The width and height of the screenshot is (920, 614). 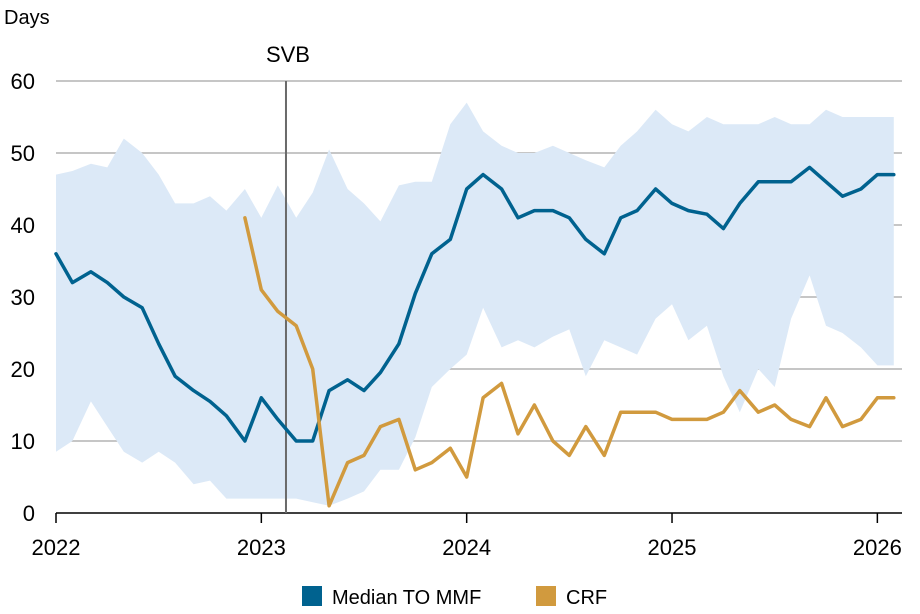 What do you see at coordinates (466, 547) in the screenshot?
I see `x-tick-2024: 2024` at bounding box center [466, 547].